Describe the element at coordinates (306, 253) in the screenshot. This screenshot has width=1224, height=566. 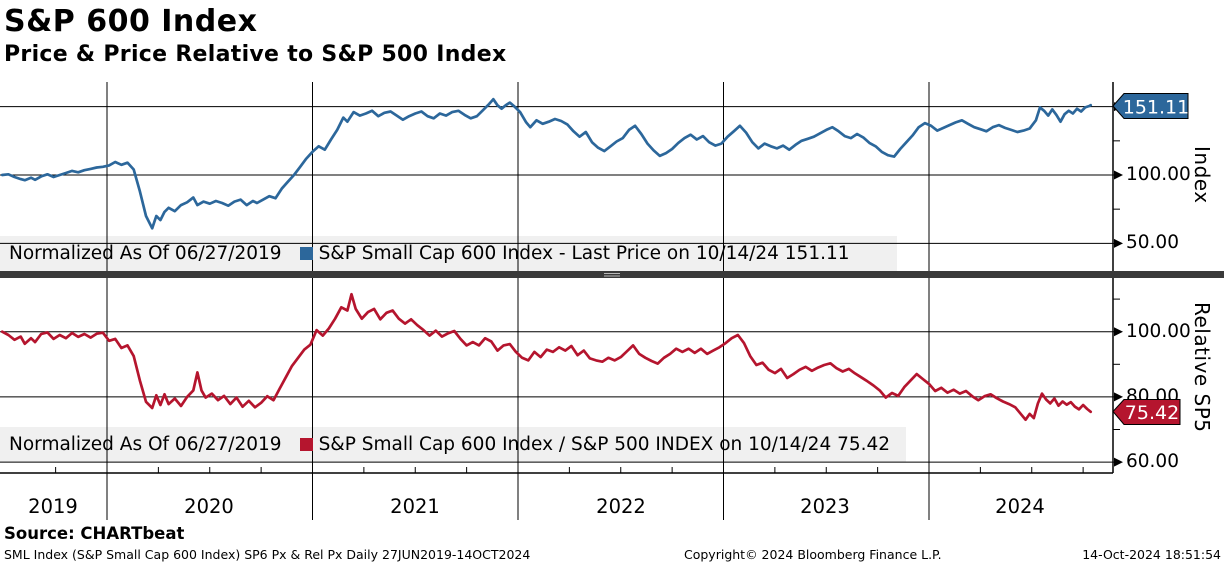
I see `blue-square-marker-icon` at that location.